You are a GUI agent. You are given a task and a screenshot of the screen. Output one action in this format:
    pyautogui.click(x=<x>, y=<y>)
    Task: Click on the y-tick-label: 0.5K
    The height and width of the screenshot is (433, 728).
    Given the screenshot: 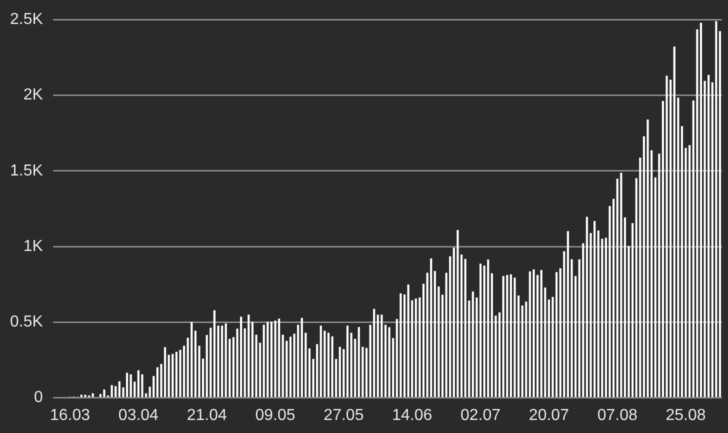 What is the action you would take?
    pyautogui.click(x=27, y=322)
    